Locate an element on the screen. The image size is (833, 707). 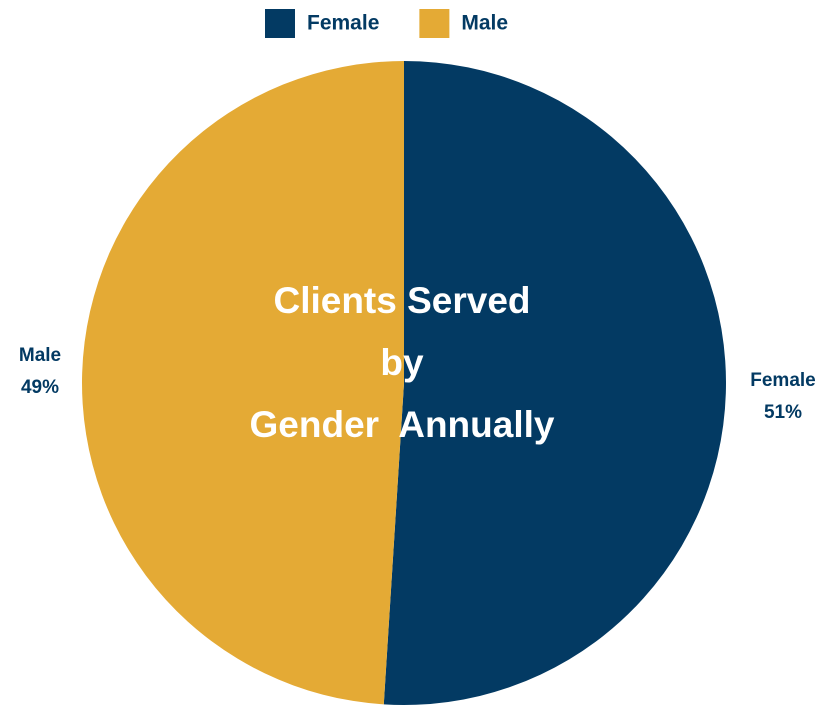
slice-label-name: Female is located at coordinates (782, 380).